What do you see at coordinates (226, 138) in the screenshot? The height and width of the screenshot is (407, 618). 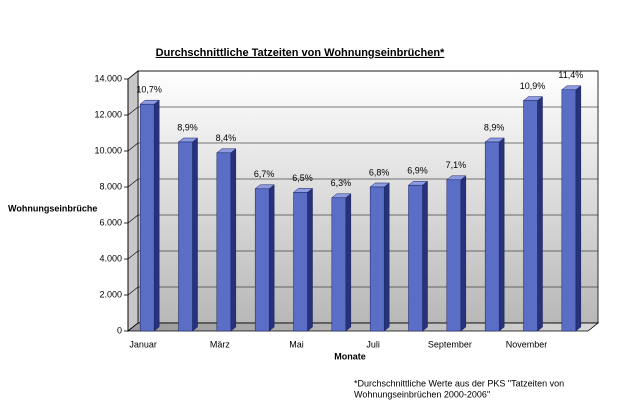 I see `data-label: 8,4%` at bounding box center [226, 138].